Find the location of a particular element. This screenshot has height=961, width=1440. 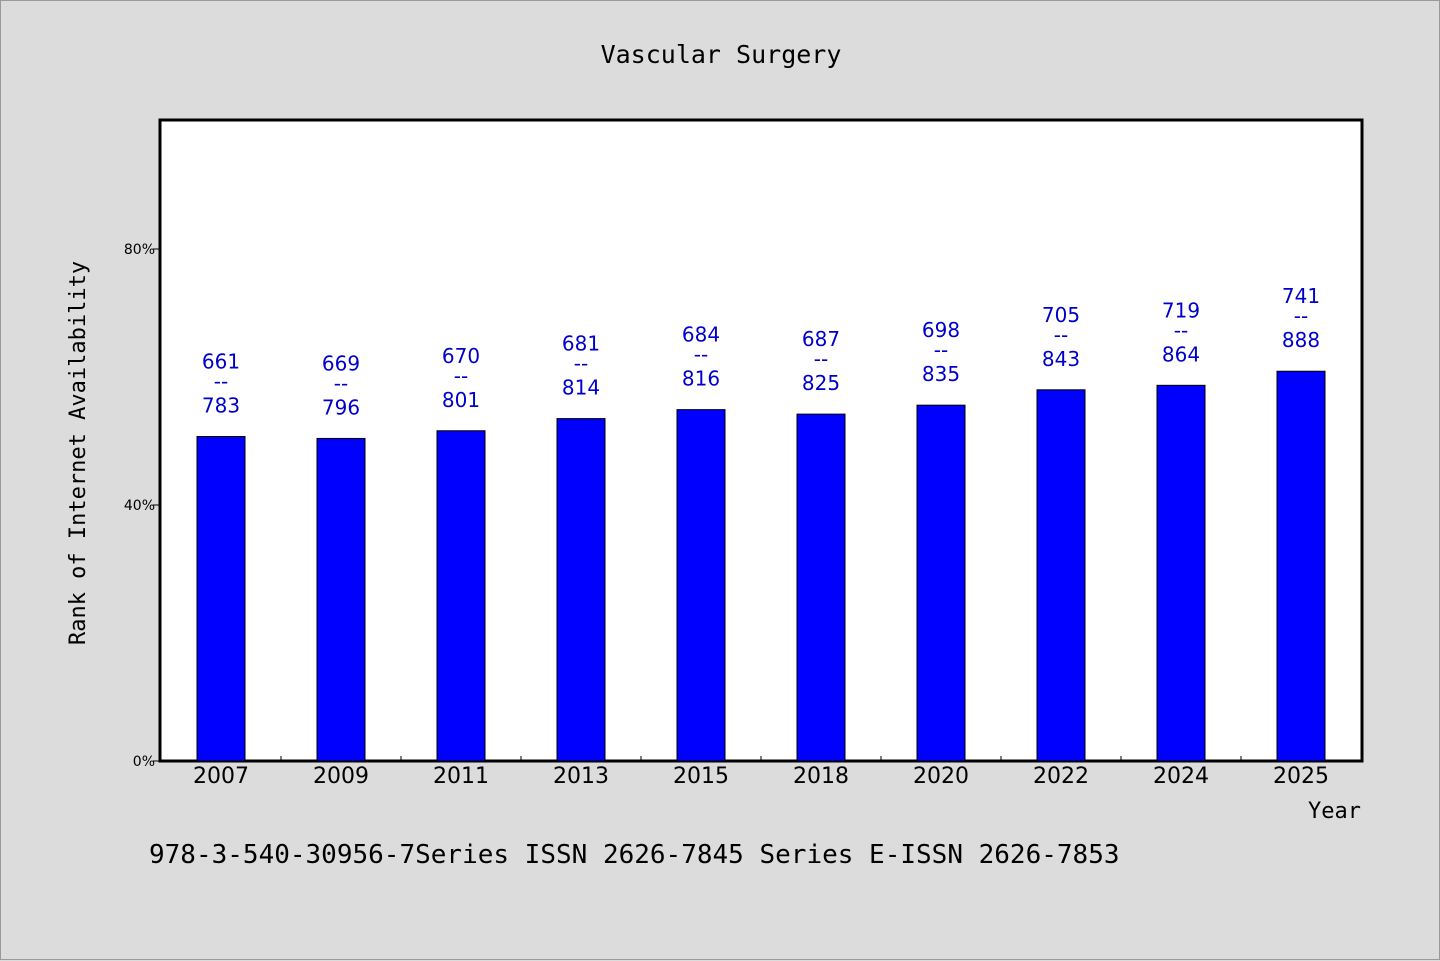

bar-label-bottom: 801 is located at coordinates (461, 400).